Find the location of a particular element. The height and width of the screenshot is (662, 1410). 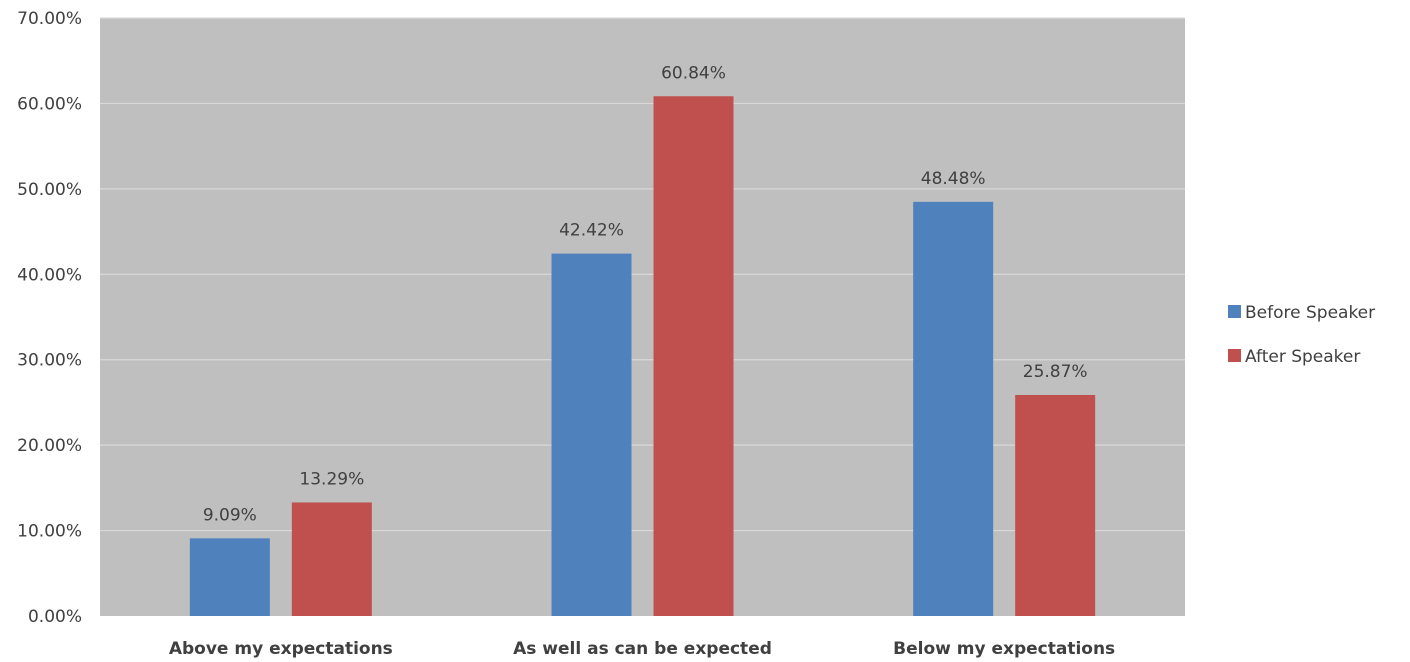

legend: Before Speaker After Speaker is located at coordinates (1301, 335).